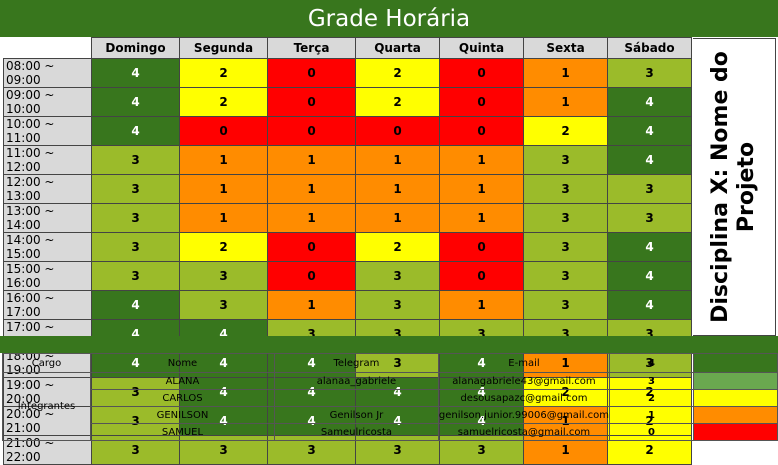 This screenshot has width=778, height=465. Describe the element at coordinates (651, 415) in the screenshot. I see `legend-value: 1` at that location.